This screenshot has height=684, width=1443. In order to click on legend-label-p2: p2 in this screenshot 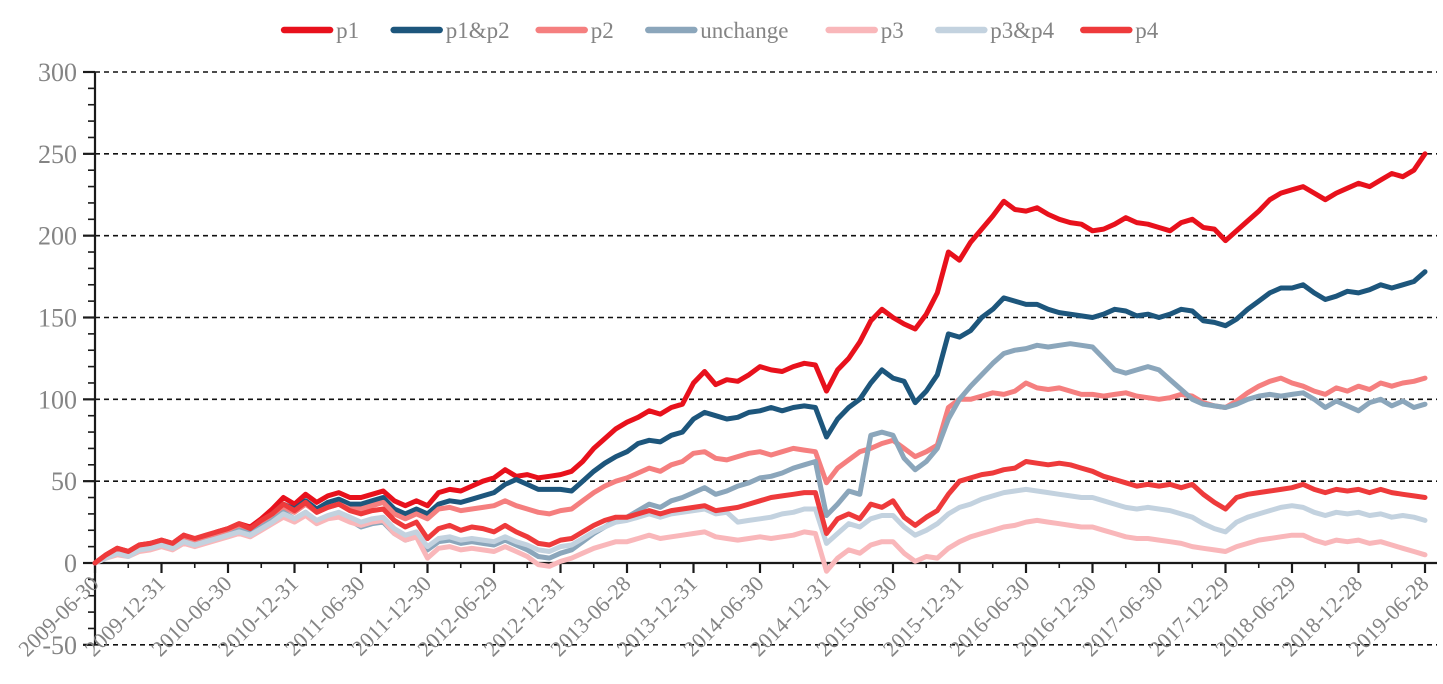, I will do `click(602, 30)`.